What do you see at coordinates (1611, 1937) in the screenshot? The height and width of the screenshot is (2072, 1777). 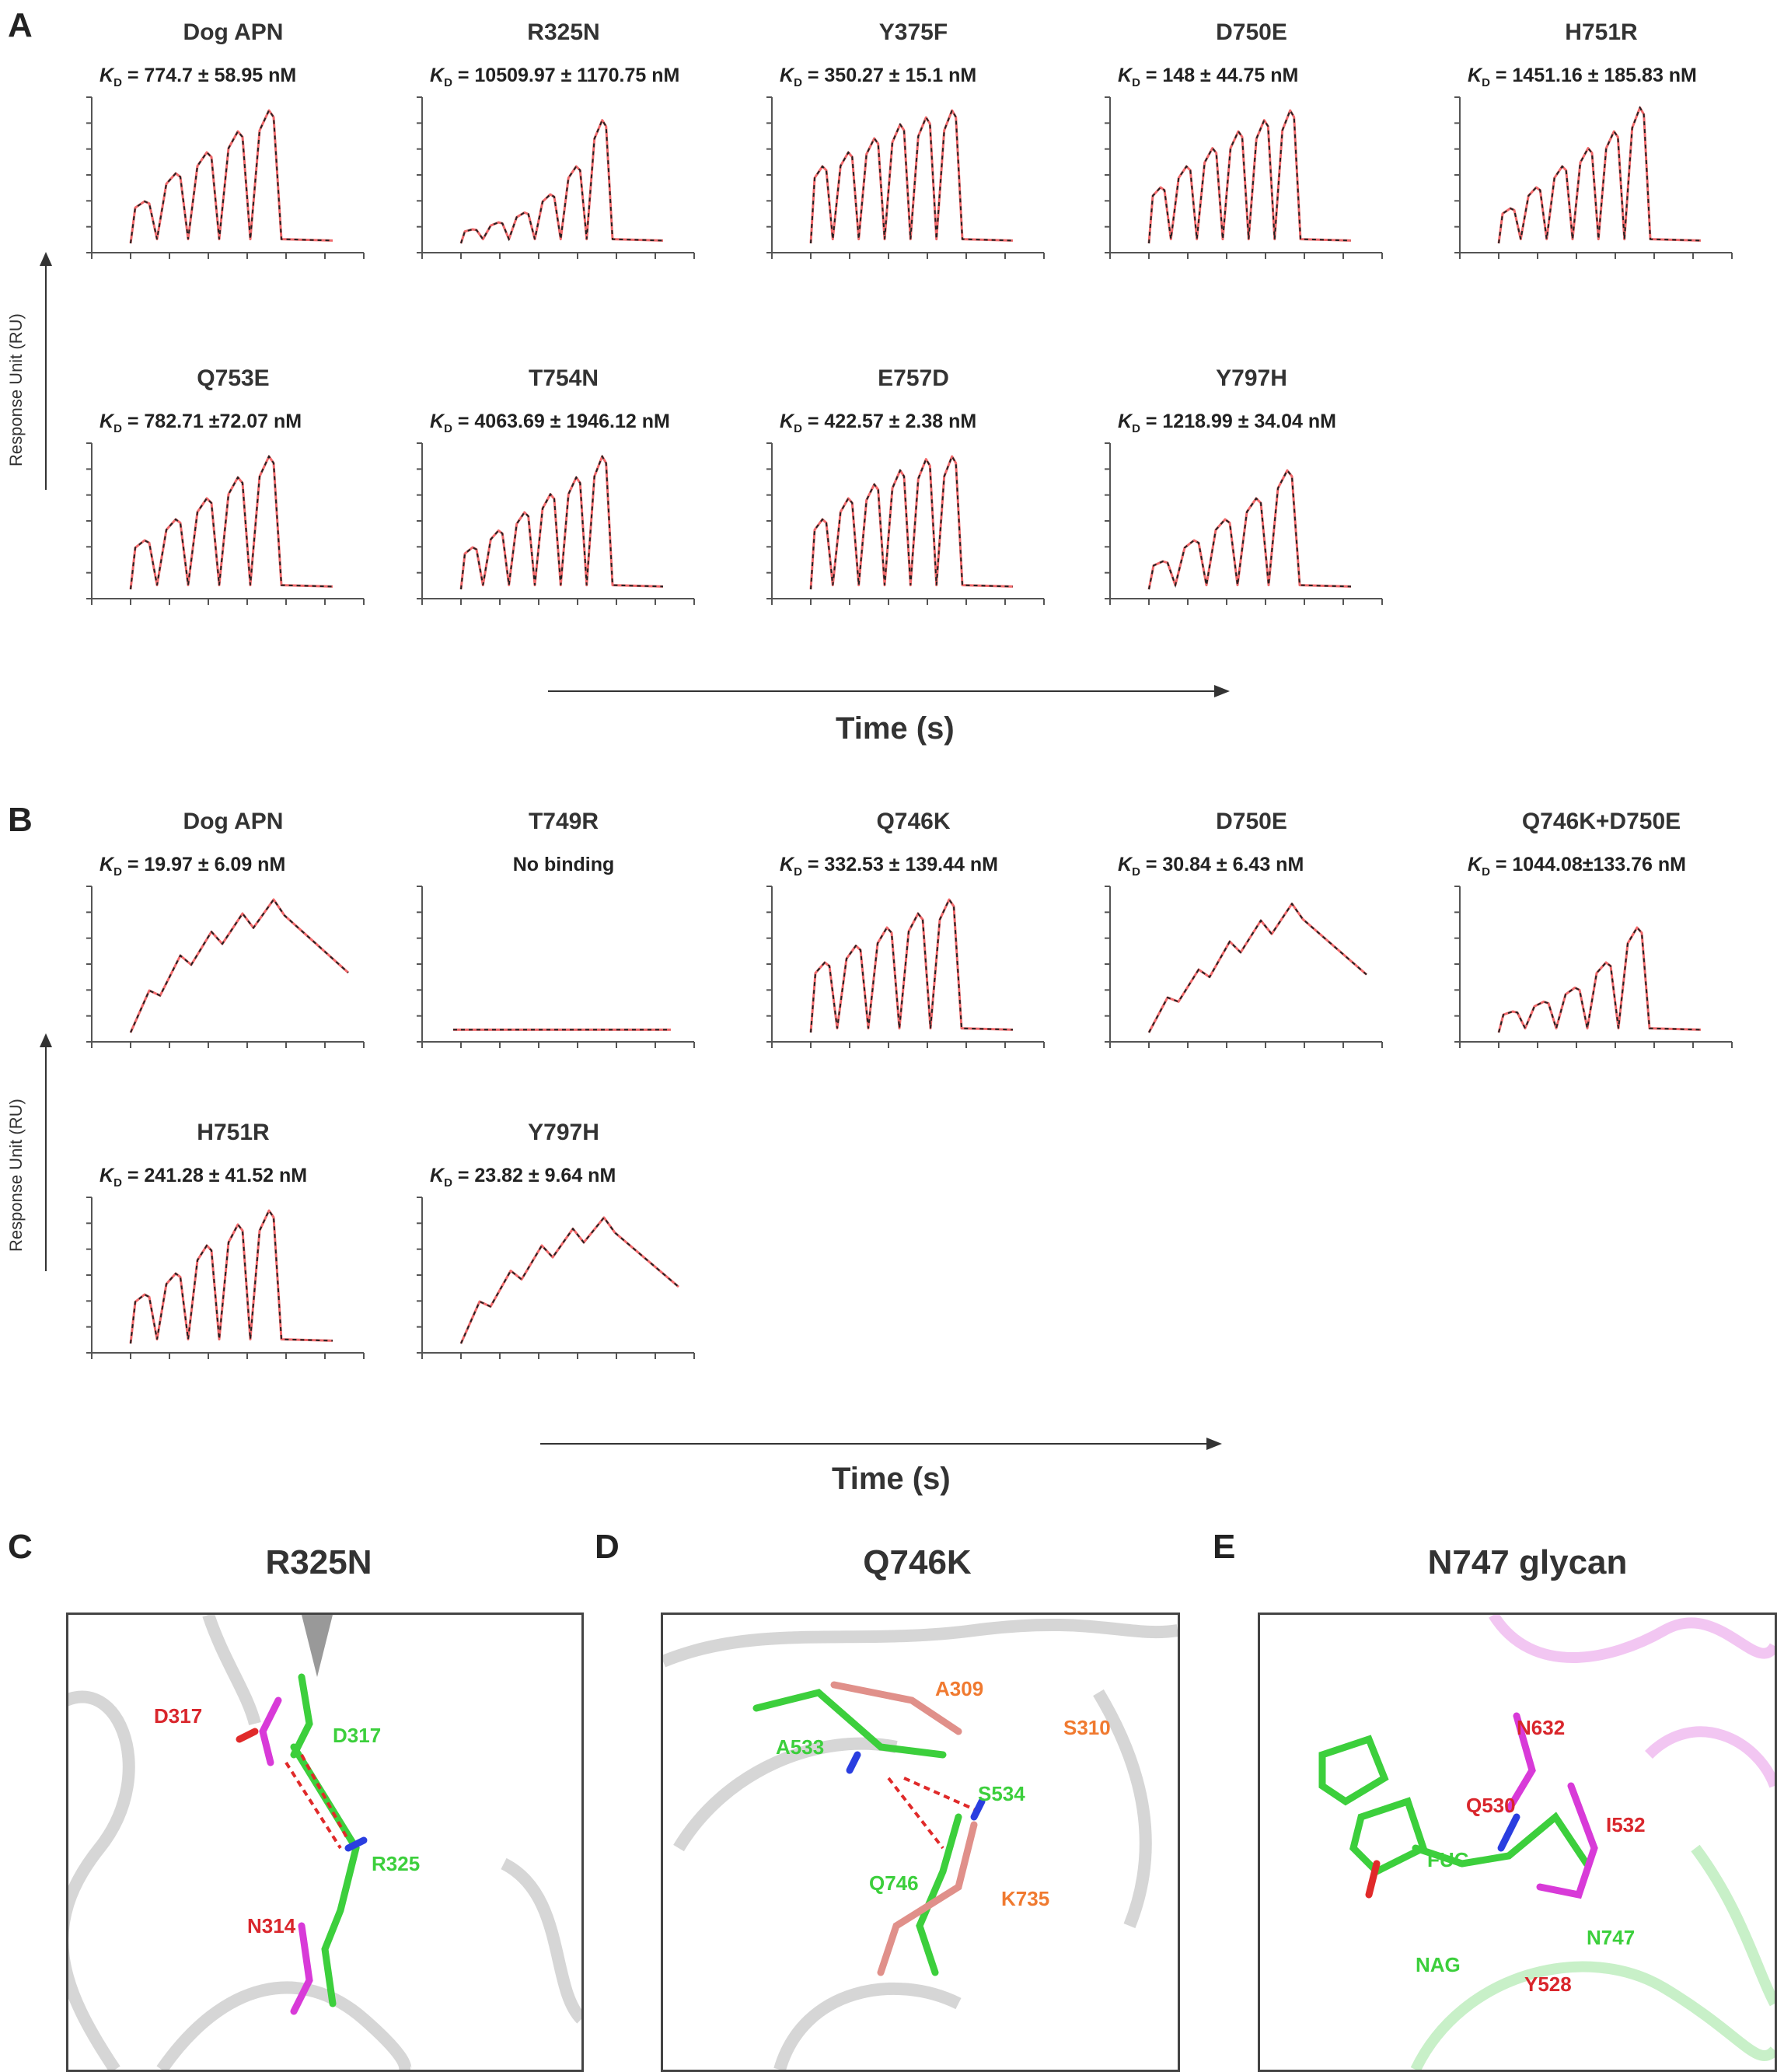 I see `residue-label: N747` at bounding box center [1611, 1937].